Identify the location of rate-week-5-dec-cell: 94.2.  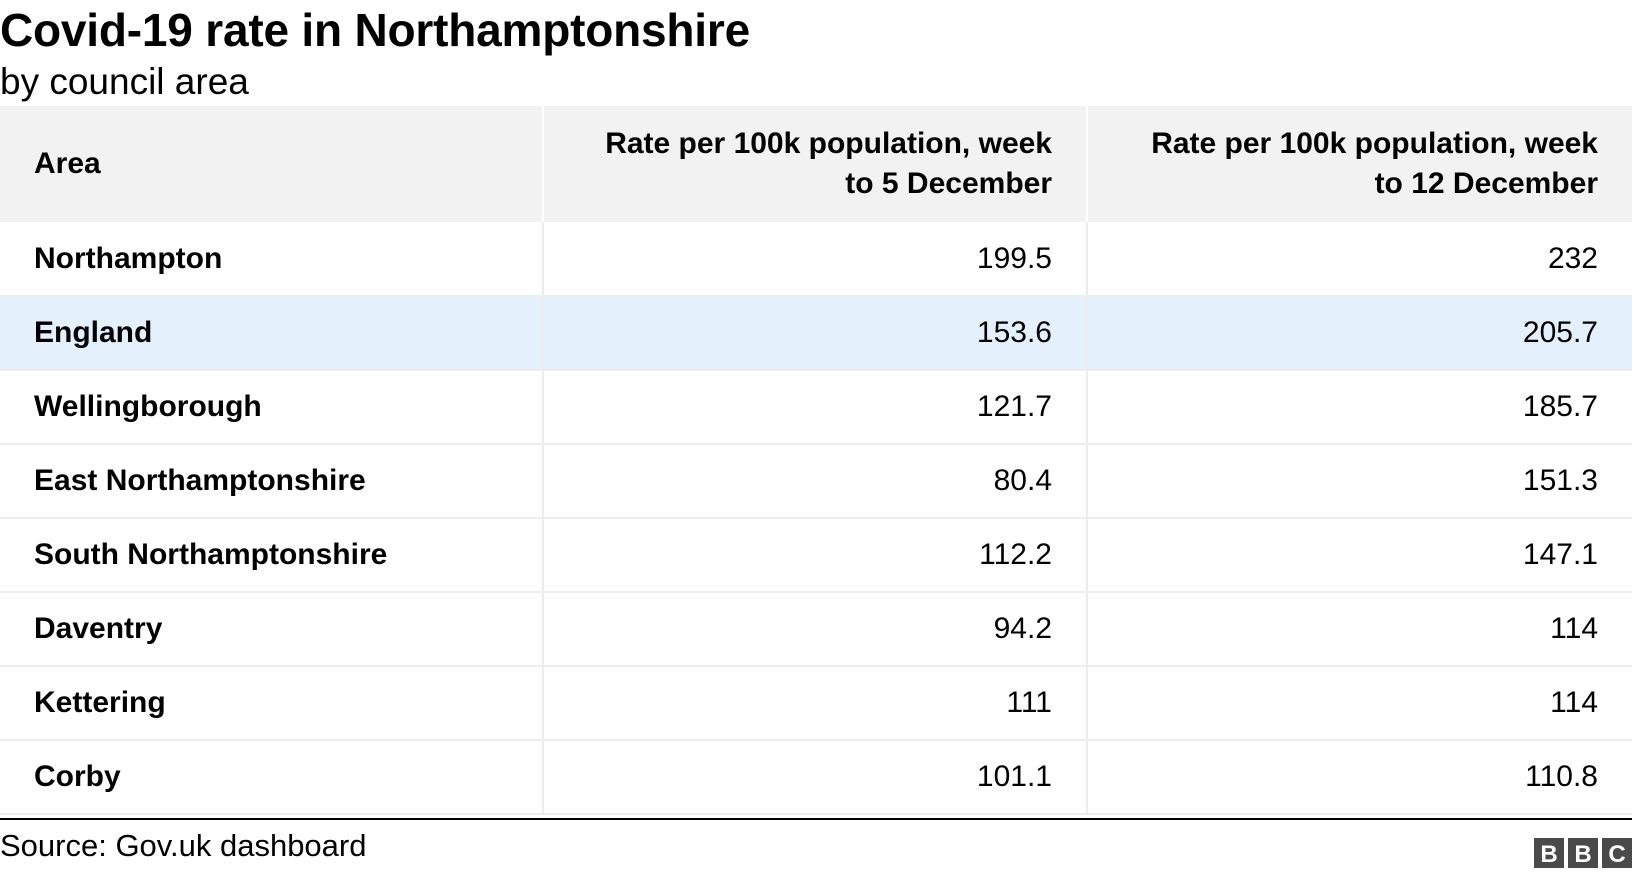
(815, 629).